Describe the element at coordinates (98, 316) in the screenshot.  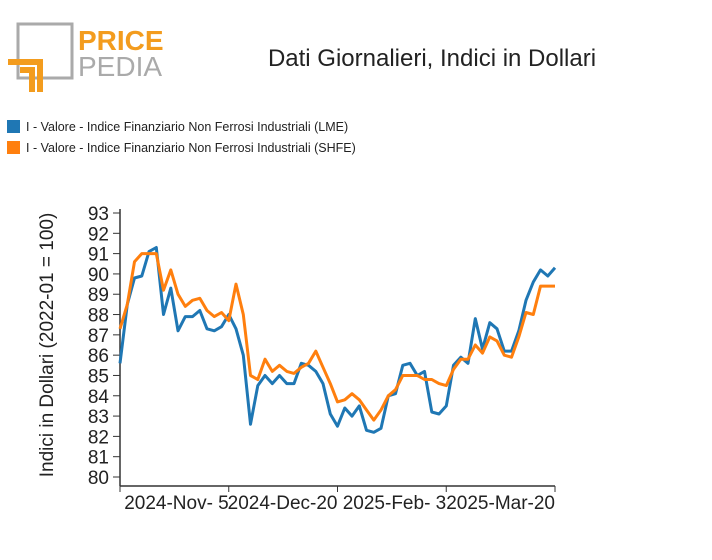
I see `y-tick-label: 88` at that location.